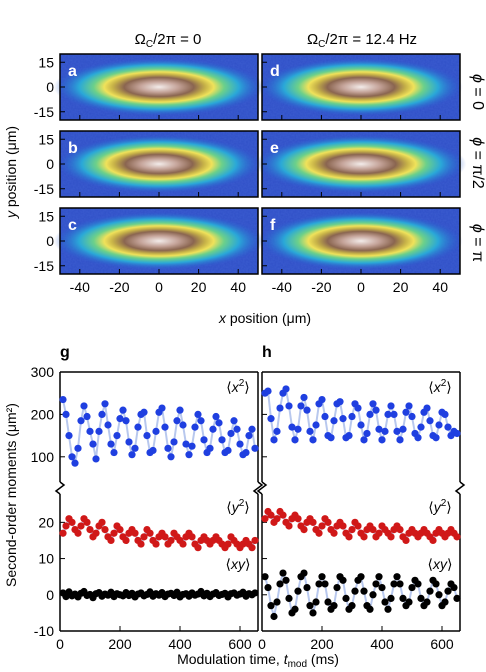 Image resolution: width=486 pixels, height=672 pixels. I want to click on series-label-y2: ⟨y2⟩, so click(440, 506).